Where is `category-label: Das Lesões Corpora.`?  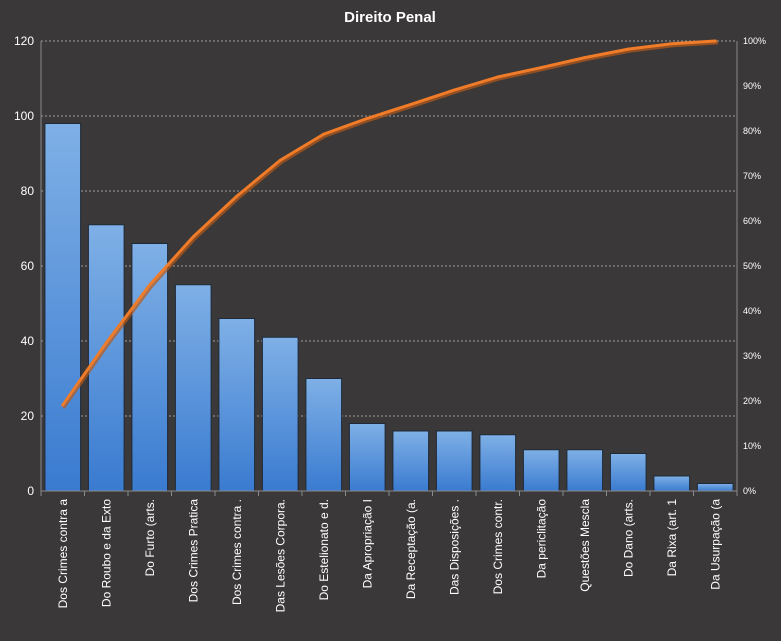 category-label: Das Lesões Corpora. is located at coordinates (280, 555).